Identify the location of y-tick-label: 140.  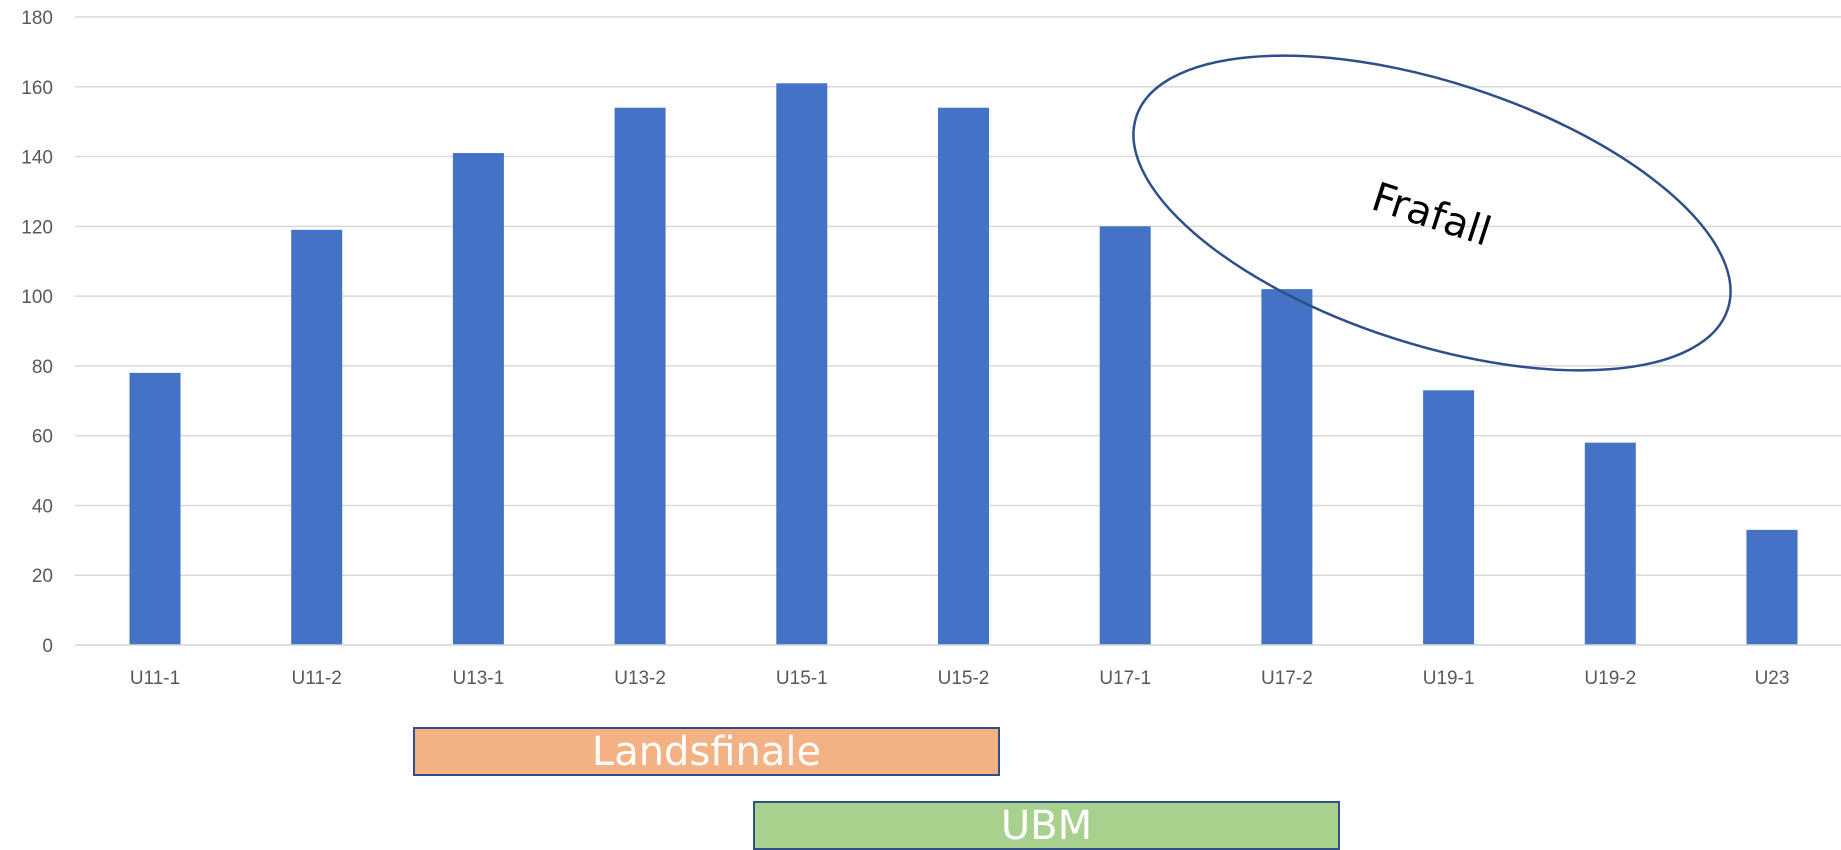
(37, 158).